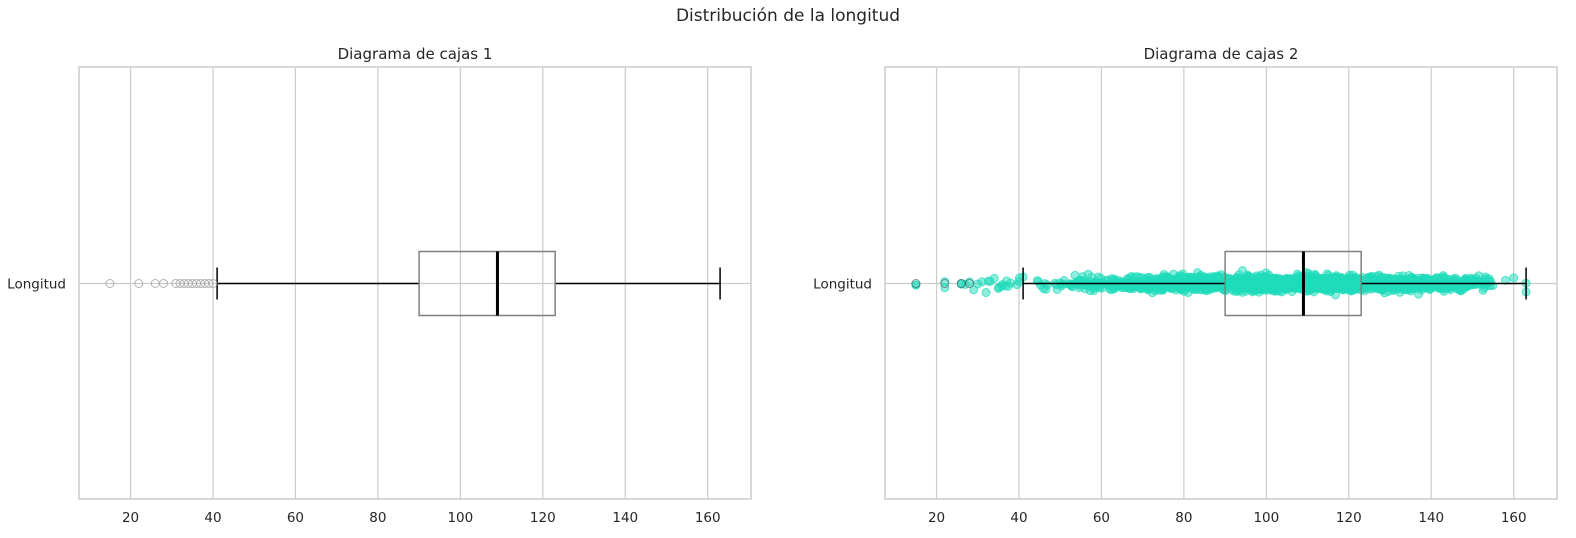 The height and width of the screenshot is (538, 1576). I want to click on subplot-title: Diagrama de cajas 1, so click(415, 54).